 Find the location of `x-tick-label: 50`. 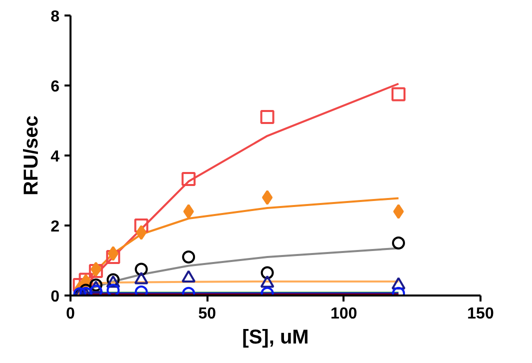

x-tick-label: 50 is located at coordinates (207, 314).